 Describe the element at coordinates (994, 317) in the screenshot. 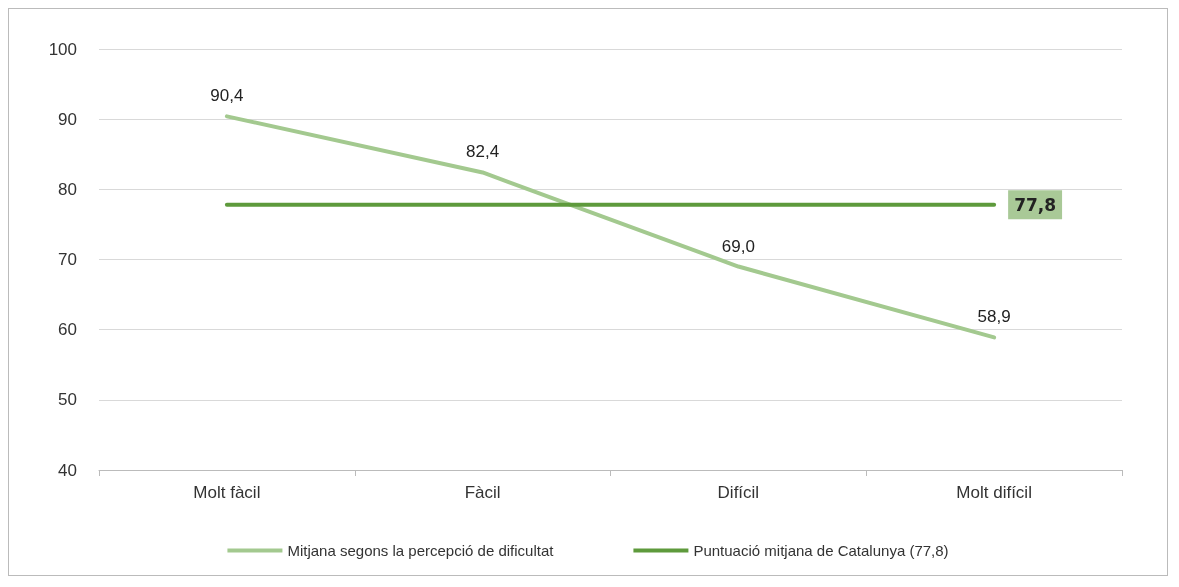

I see `data-label: 58,9` at that location.